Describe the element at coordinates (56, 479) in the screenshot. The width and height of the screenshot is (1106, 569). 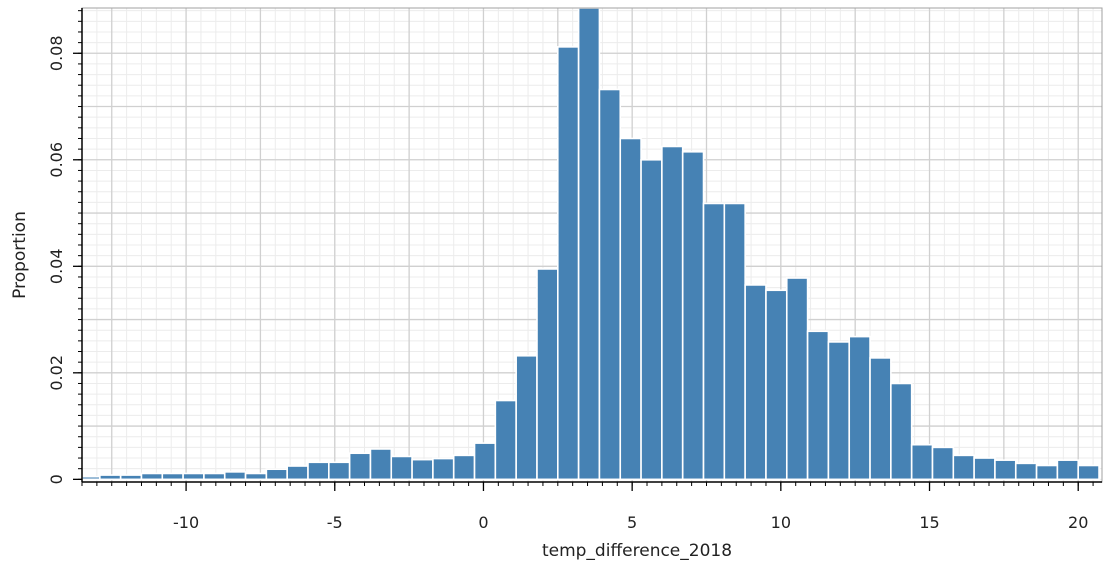
I see `y-tick-label: 0` at that location.